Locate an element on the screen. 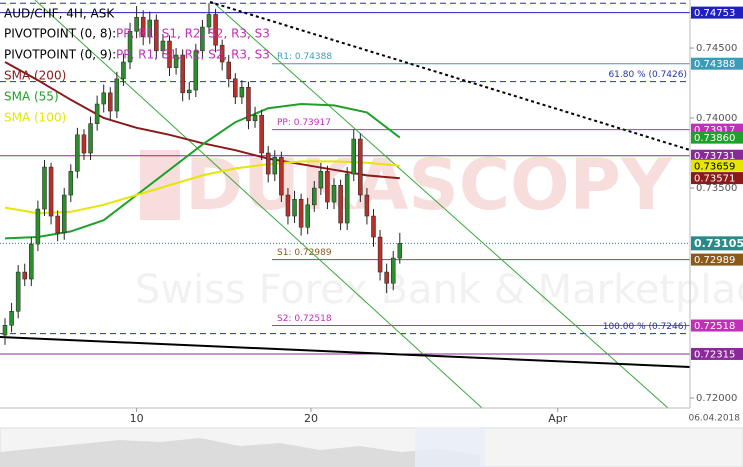 The height and width of the screenshot is (467, 743). price-label: 0.73571 is located at coordinates (714, 179).